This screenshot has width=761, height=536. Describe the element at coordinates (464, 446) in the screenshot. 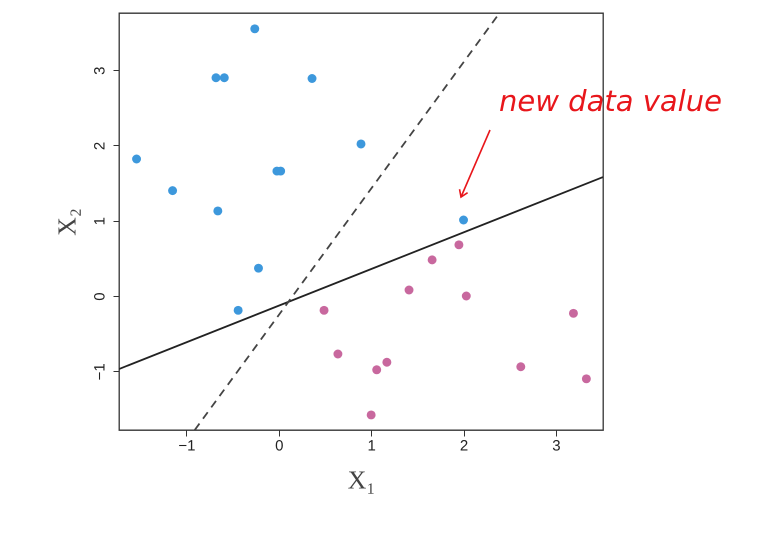

I see `x-tick-label: 2` at that location.